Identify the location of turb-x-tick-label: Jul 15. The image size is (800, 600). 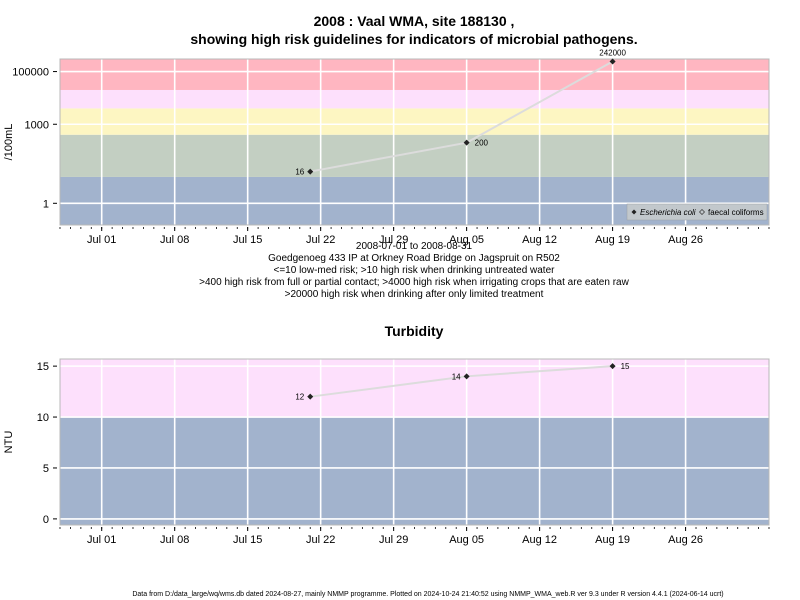
(247, 540).